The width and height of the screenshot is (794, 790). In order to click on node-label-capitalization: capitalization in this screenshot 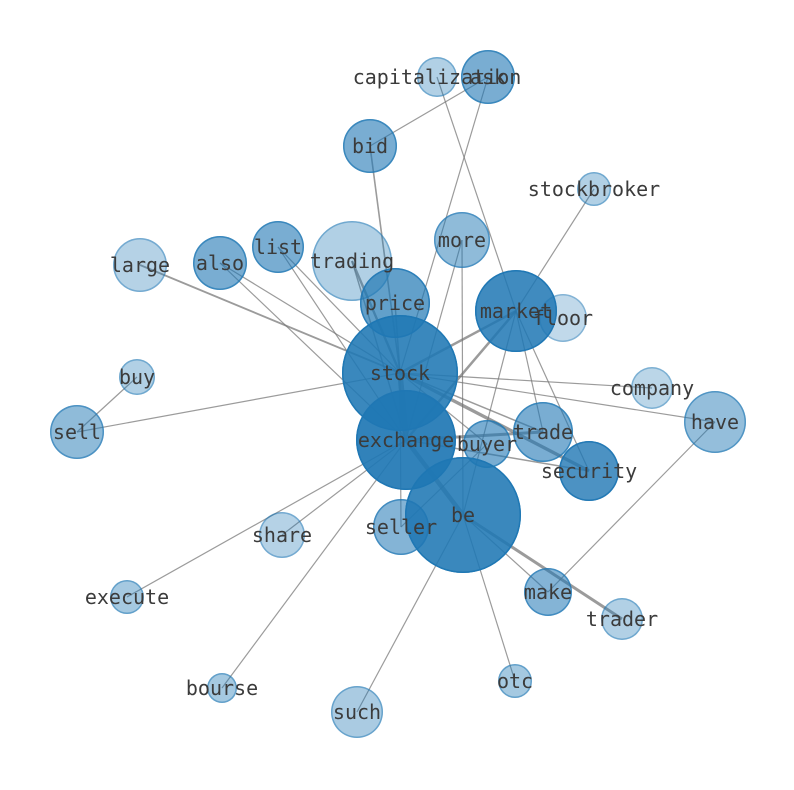, I will do `click(437, 77)`.